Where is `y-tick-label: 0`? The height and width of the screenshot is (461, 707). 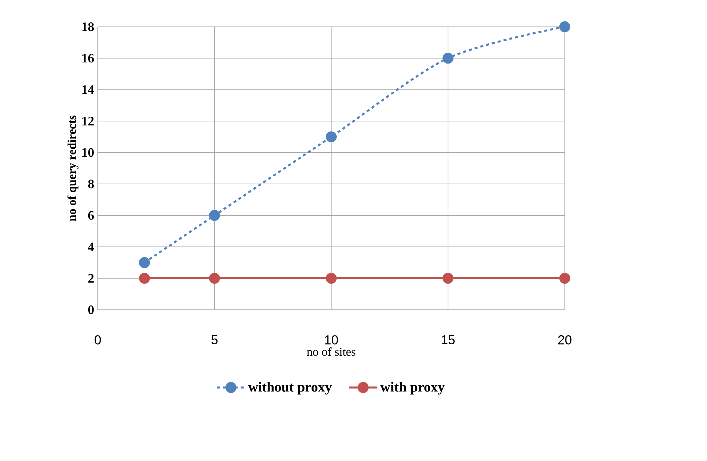 y-tick-label: 0 is located at coordinates (91, 310).